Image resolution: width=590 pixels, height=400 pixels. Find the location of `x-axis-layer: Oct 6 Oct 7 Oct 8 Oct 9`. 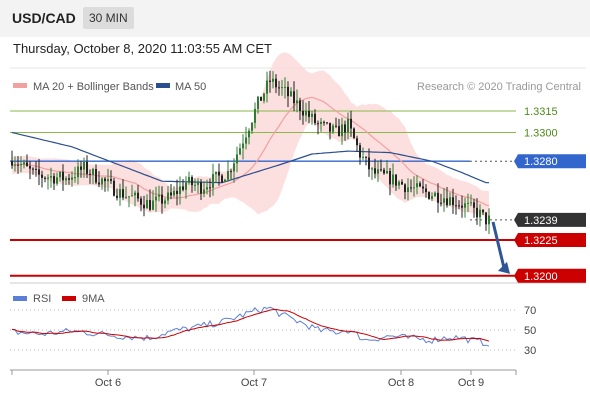

x-axis-layer: Oct 6 Oct 7 Oct 8 Oct 9 is located at coordinates (264, 379).